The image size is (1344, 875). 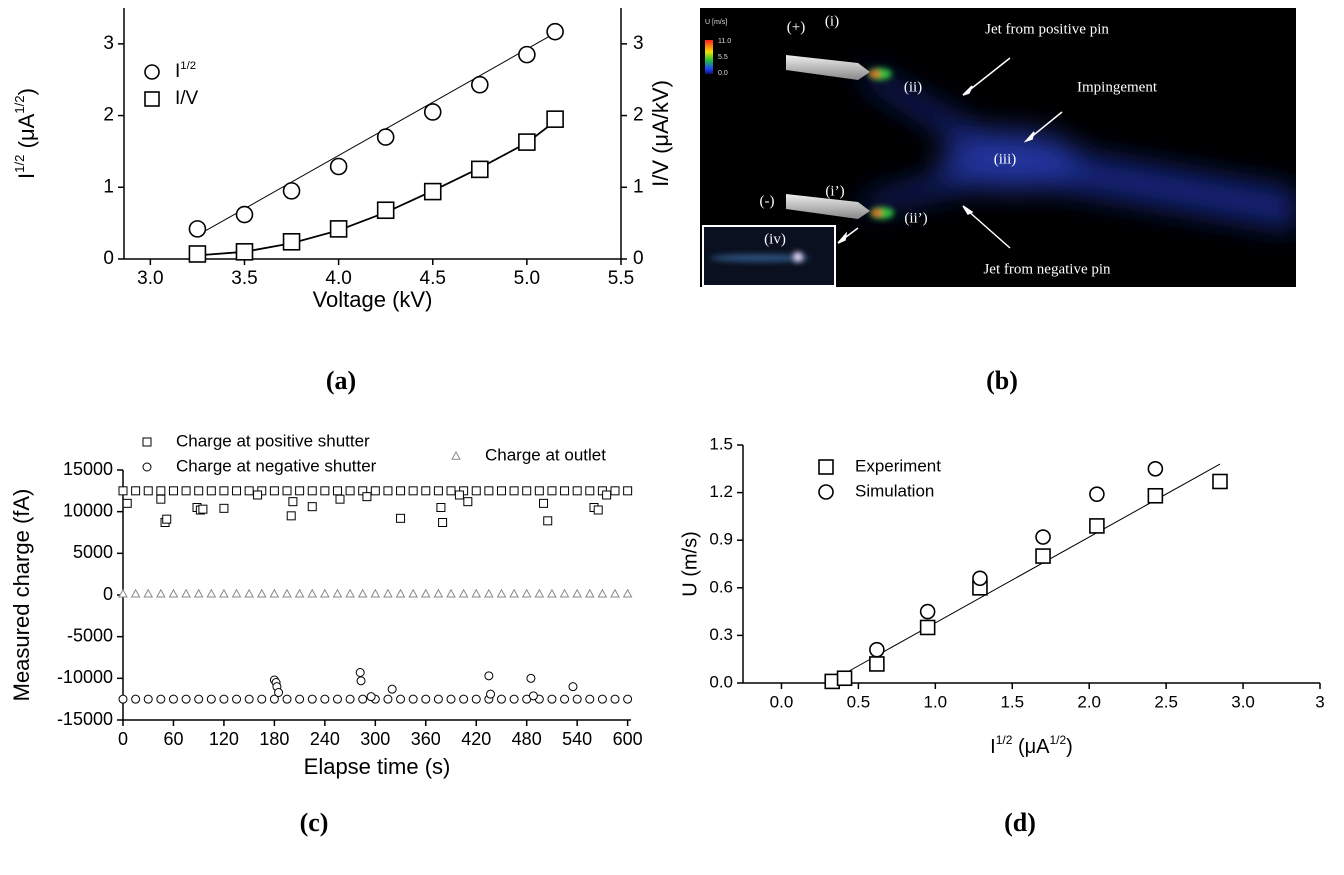 I want to click on x-axis-label-part: ), so click(x=1069, y=747).